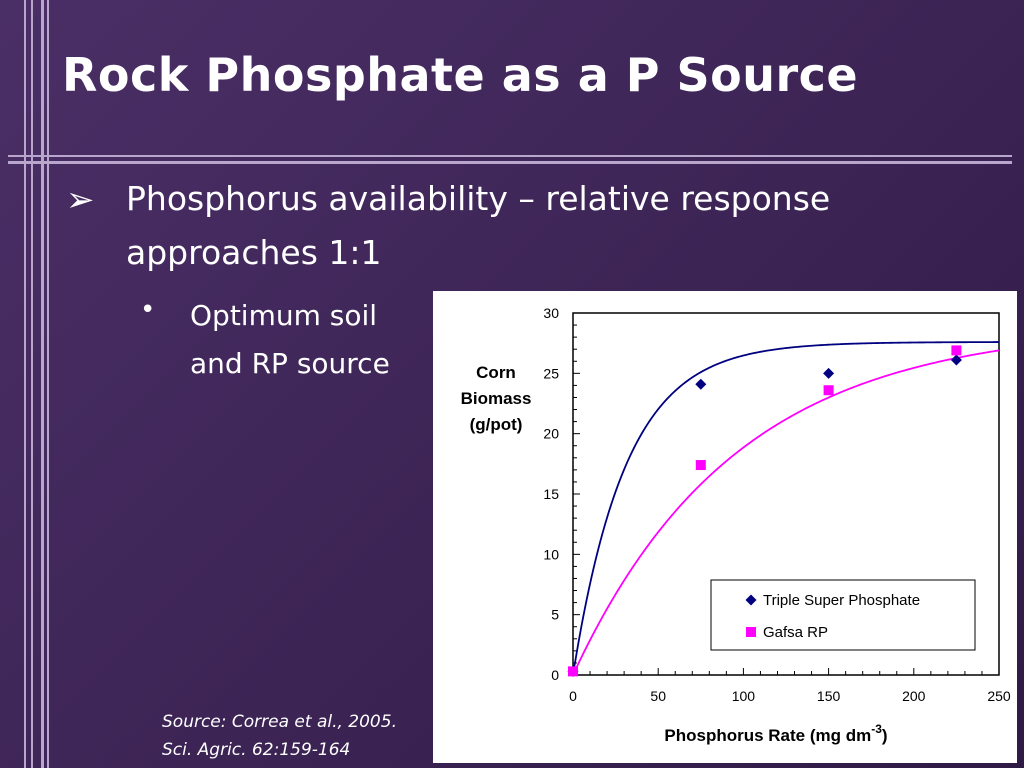  Describe the element at coordinates (795, 632) in the screenshot. I see `legend-label: Gafsa RP` at that location.